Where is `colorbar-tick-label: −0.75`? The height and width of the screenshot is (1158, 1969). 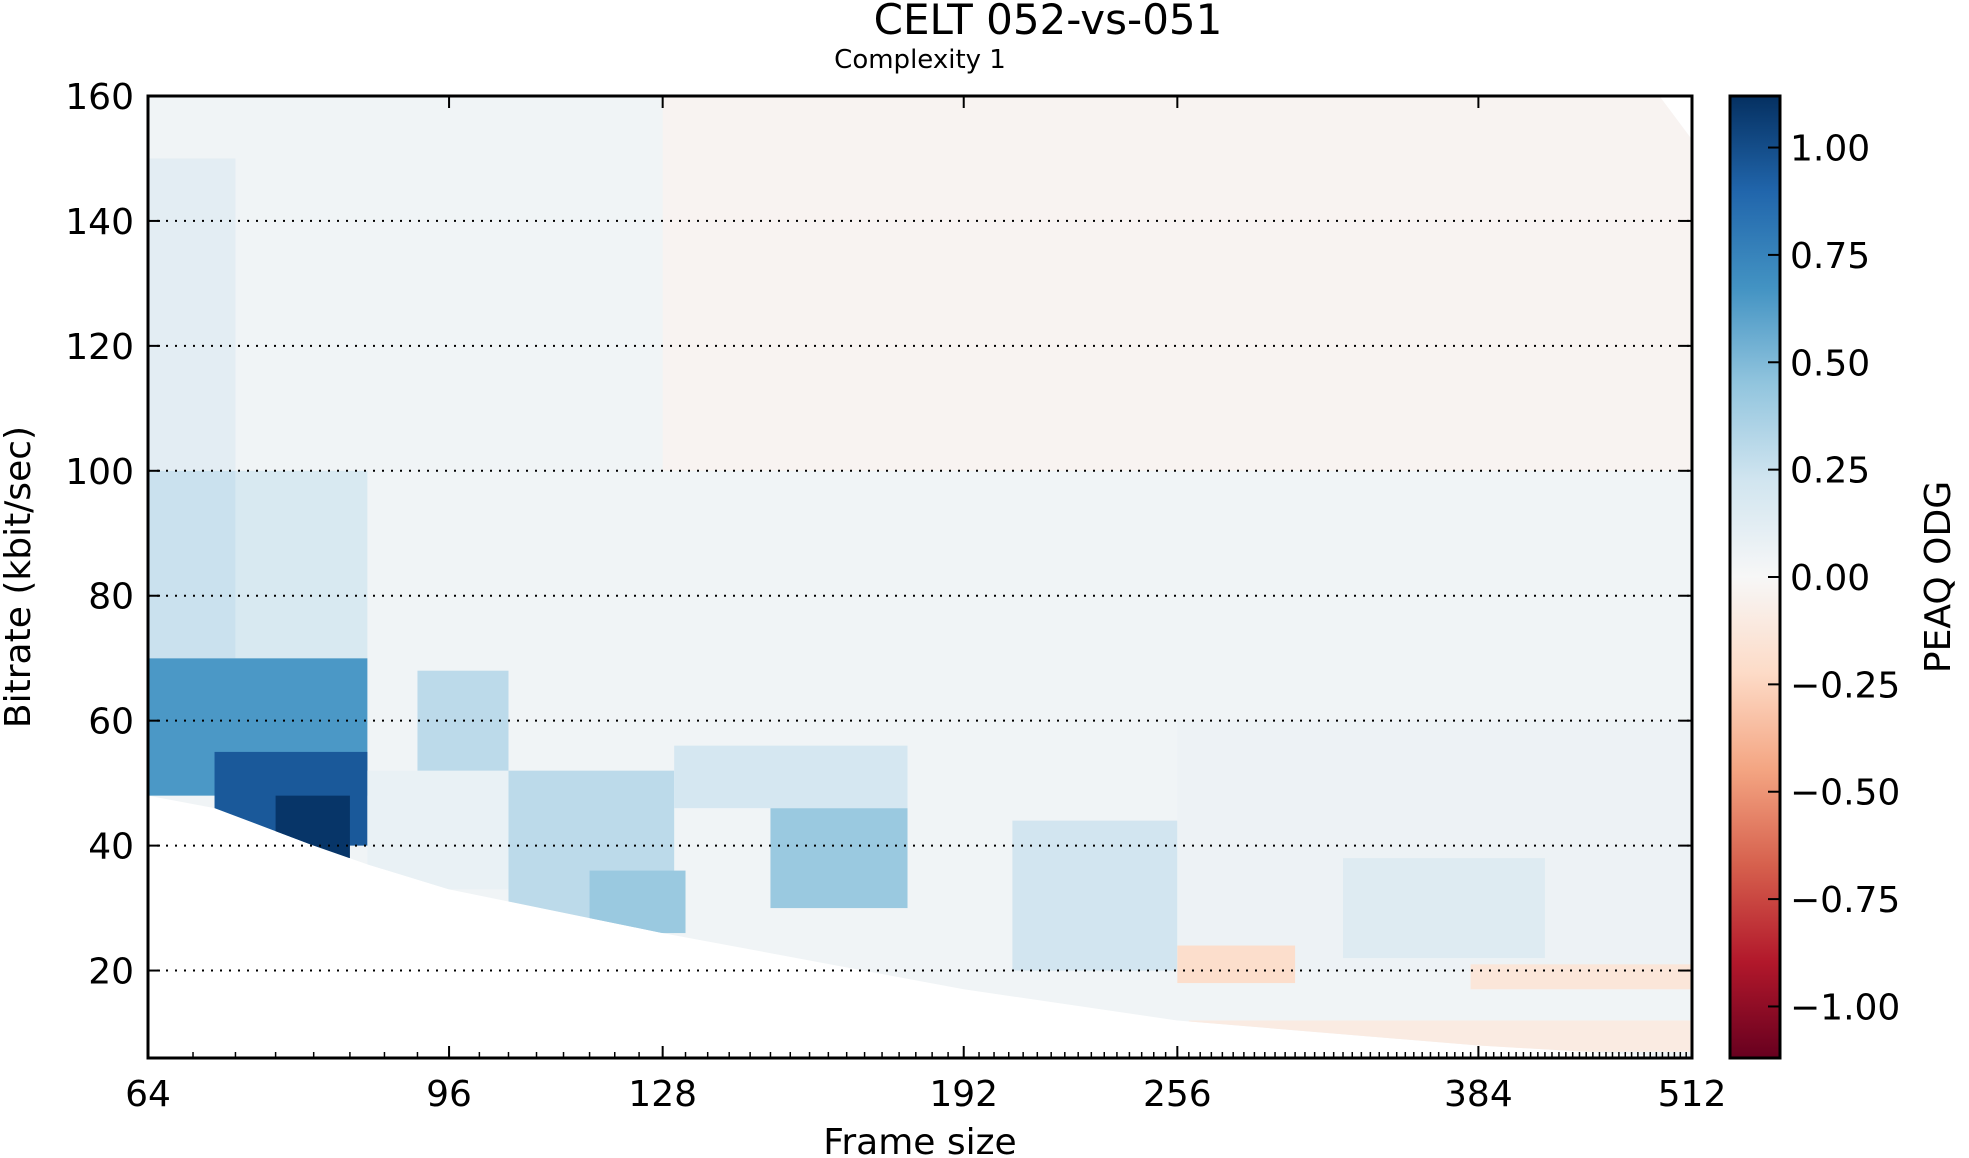
colorbar-tick-label: −0.75 is located at coordinates (1845, 900).